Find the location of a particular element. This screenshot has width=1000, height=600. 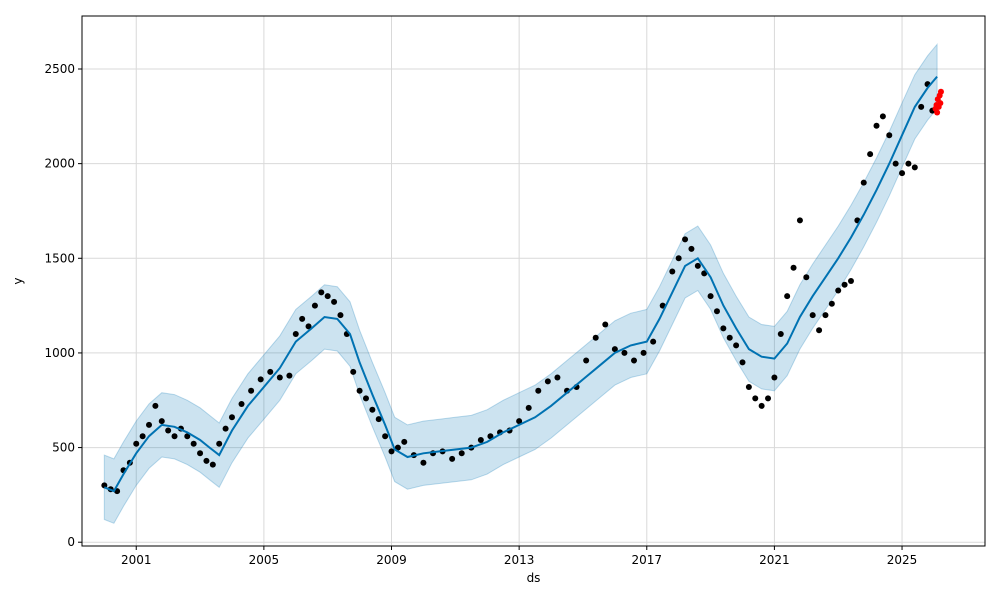

x-tick-label: 2001 is located at coordinates (136, 560).